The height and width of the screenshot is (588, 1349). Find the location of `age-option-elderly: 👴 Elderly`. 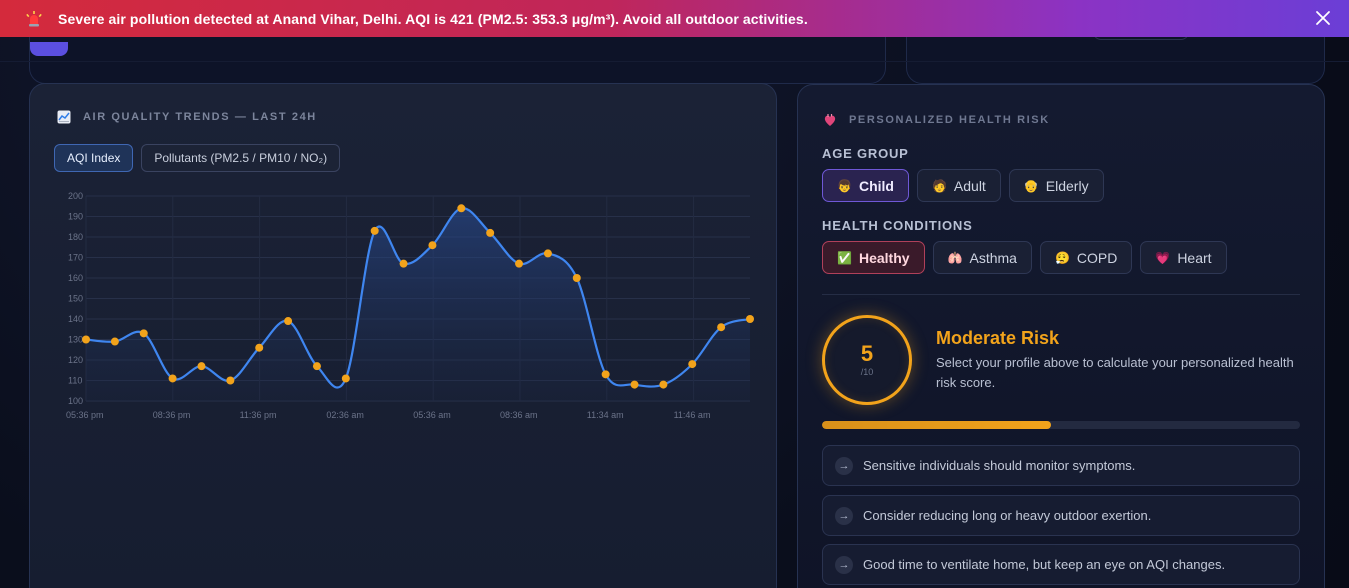

age-option-elderly: 👴 Elderly is located at coordinates (1056, 185).